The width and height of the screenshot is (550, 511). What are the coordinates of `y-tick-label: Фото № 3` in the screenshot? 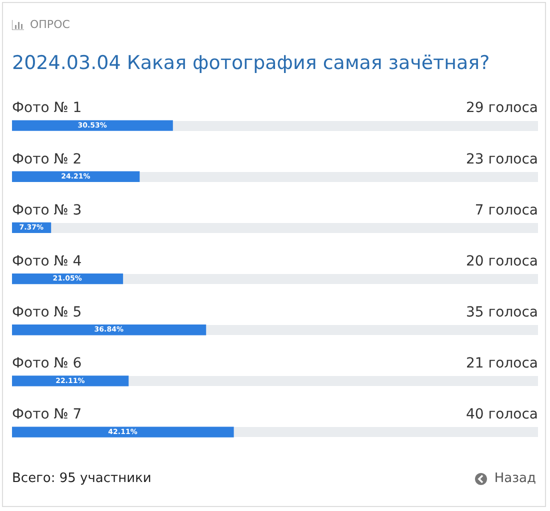 It's located at (47, 210).